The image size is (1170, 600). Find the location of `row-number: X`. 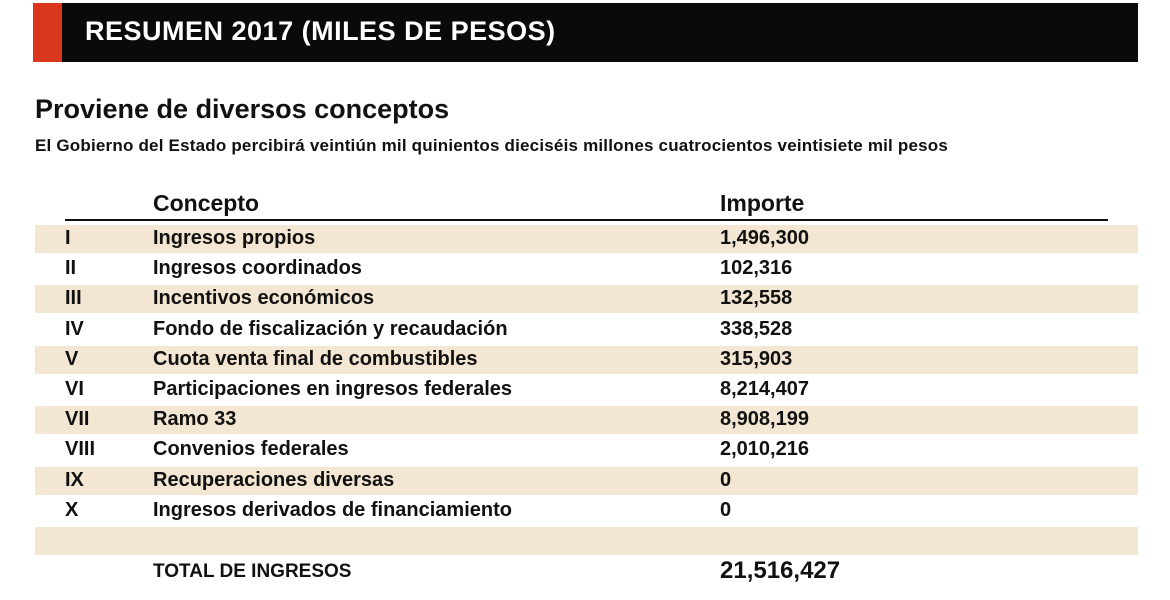

row-number: X is located at coordinates (72, 509).